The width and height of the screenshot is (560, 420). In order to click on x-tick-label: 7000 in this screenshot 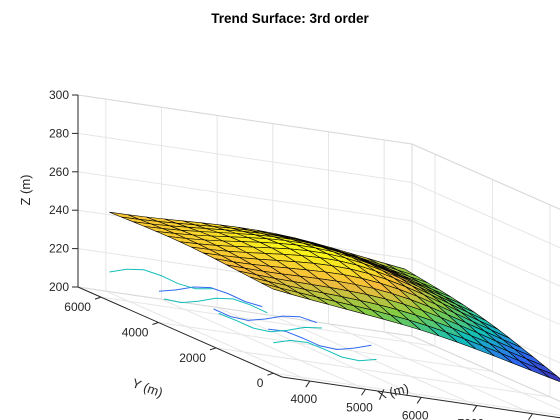, I will do `click(470, 418)`.